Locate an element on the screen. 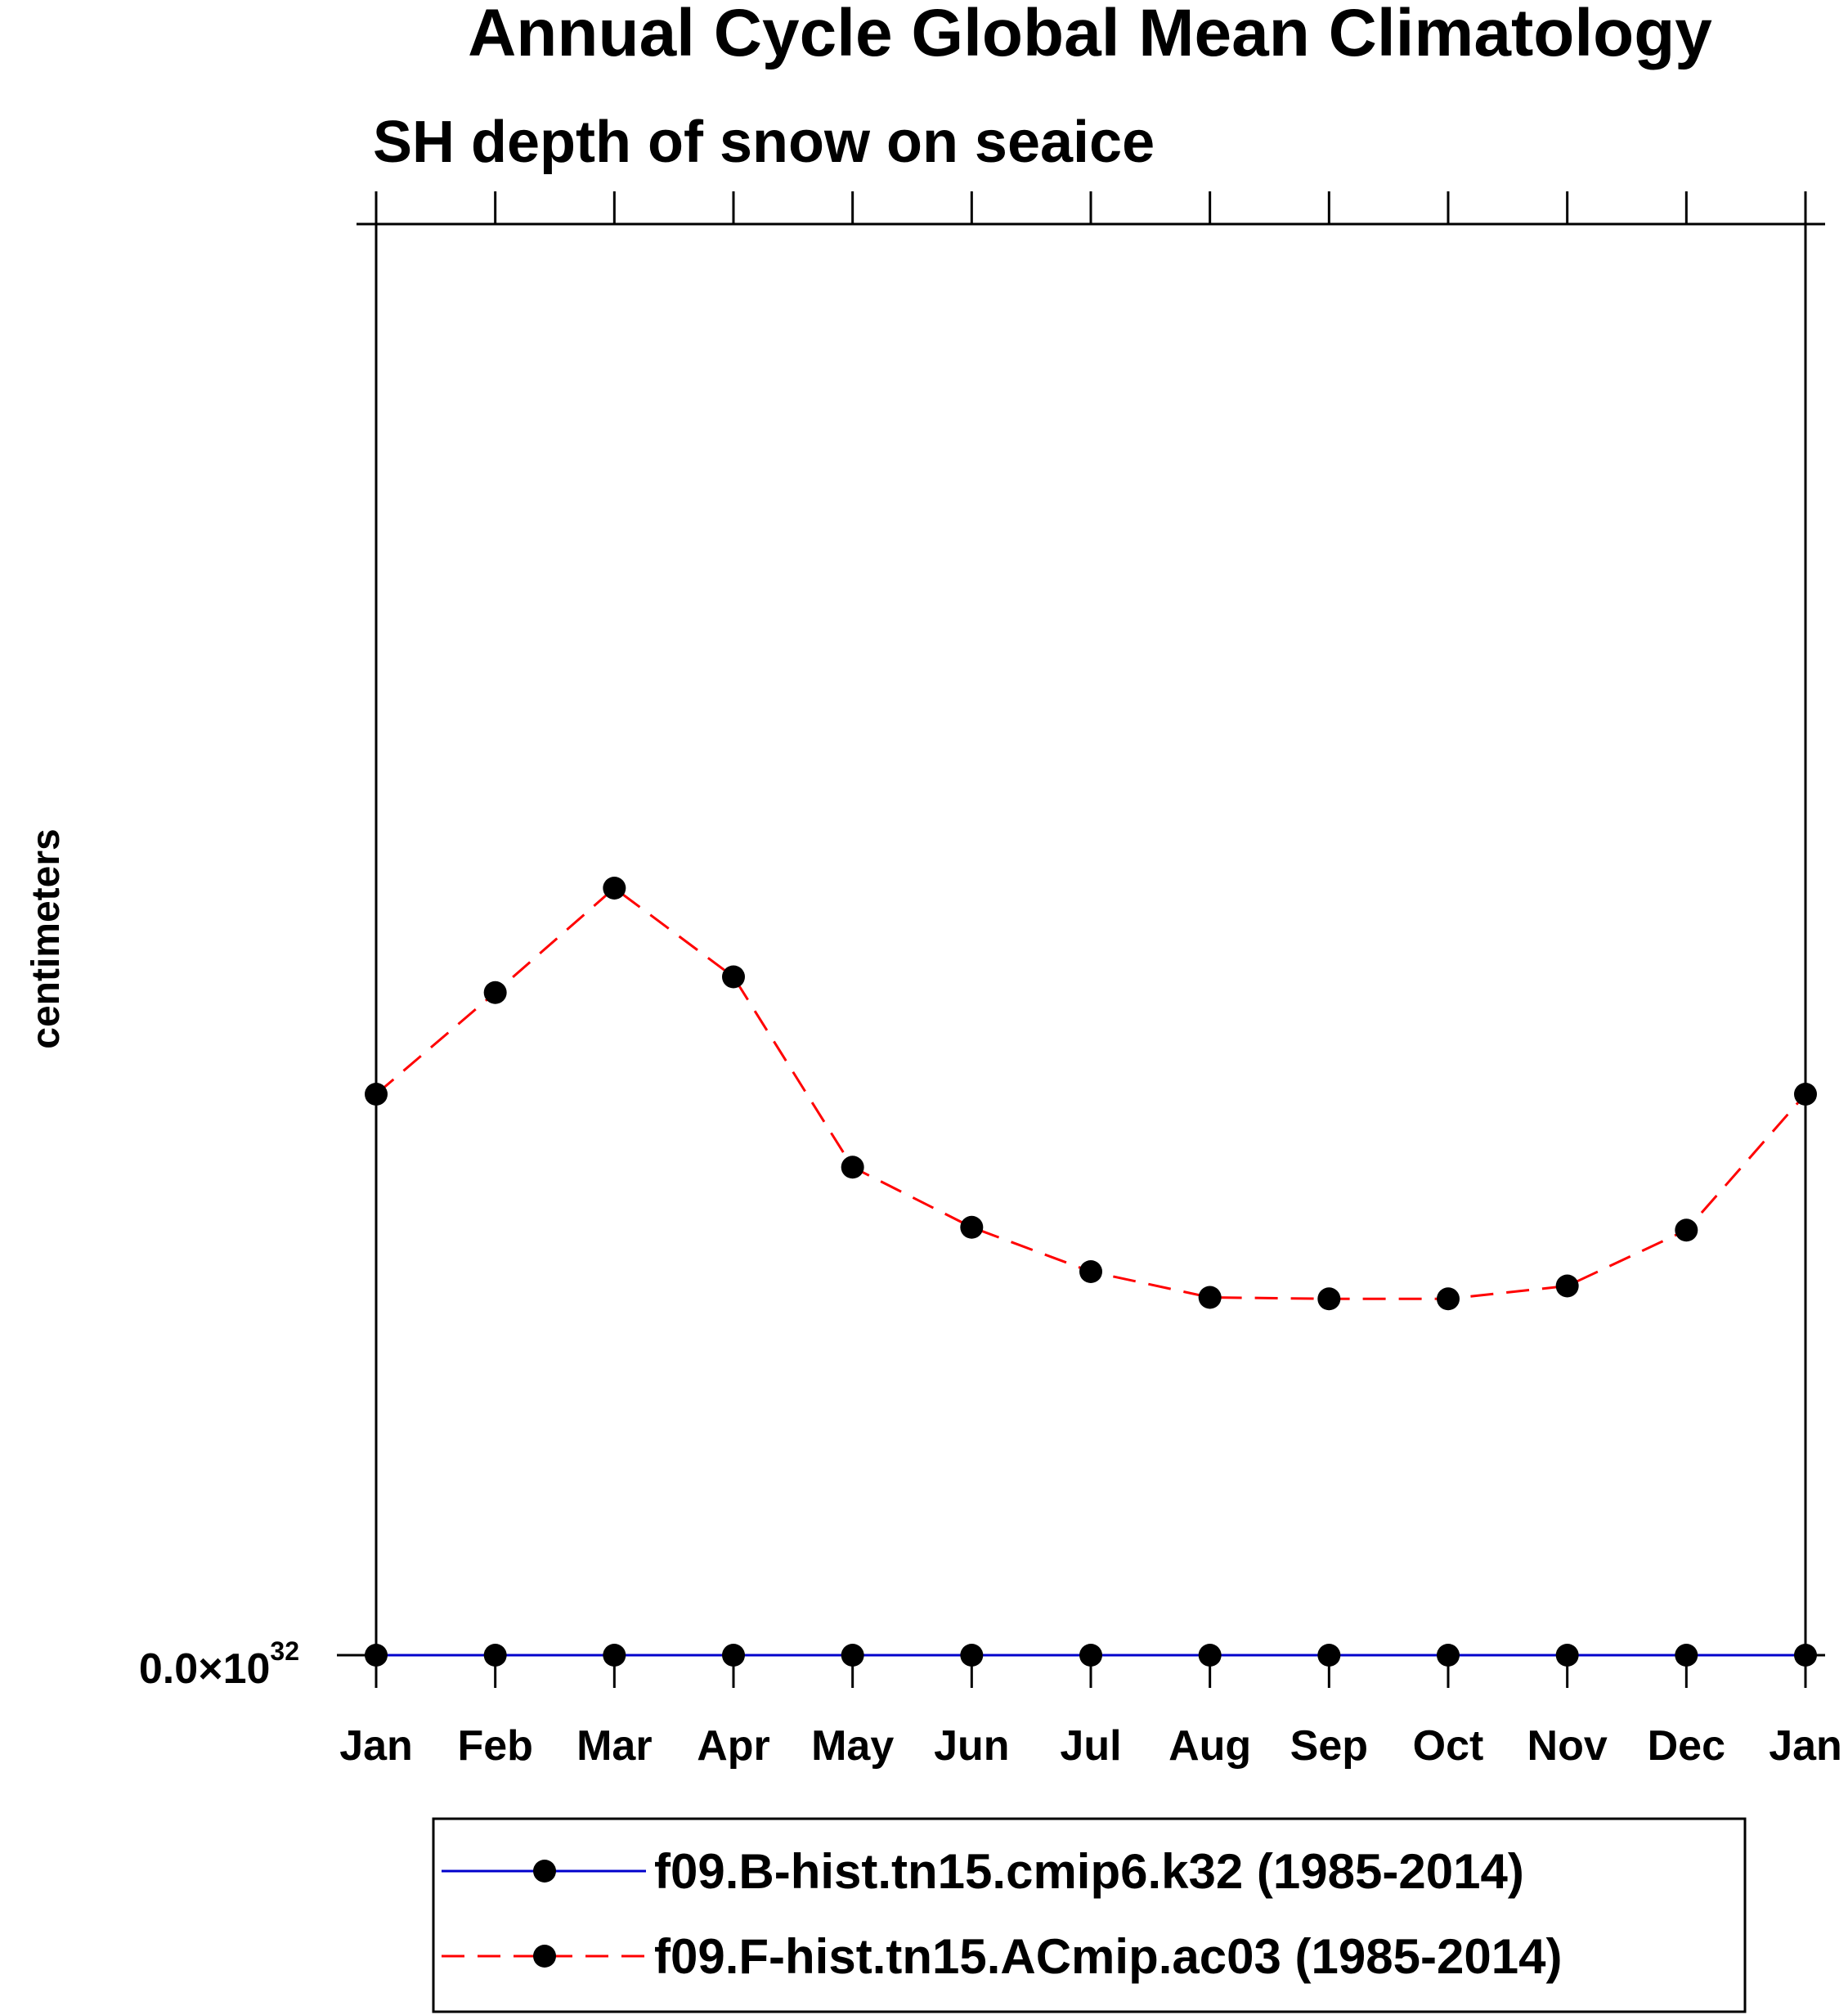 This screenshot has height=2015, width=1848. y-tick-times: × is located at coordinates (210, 1669).